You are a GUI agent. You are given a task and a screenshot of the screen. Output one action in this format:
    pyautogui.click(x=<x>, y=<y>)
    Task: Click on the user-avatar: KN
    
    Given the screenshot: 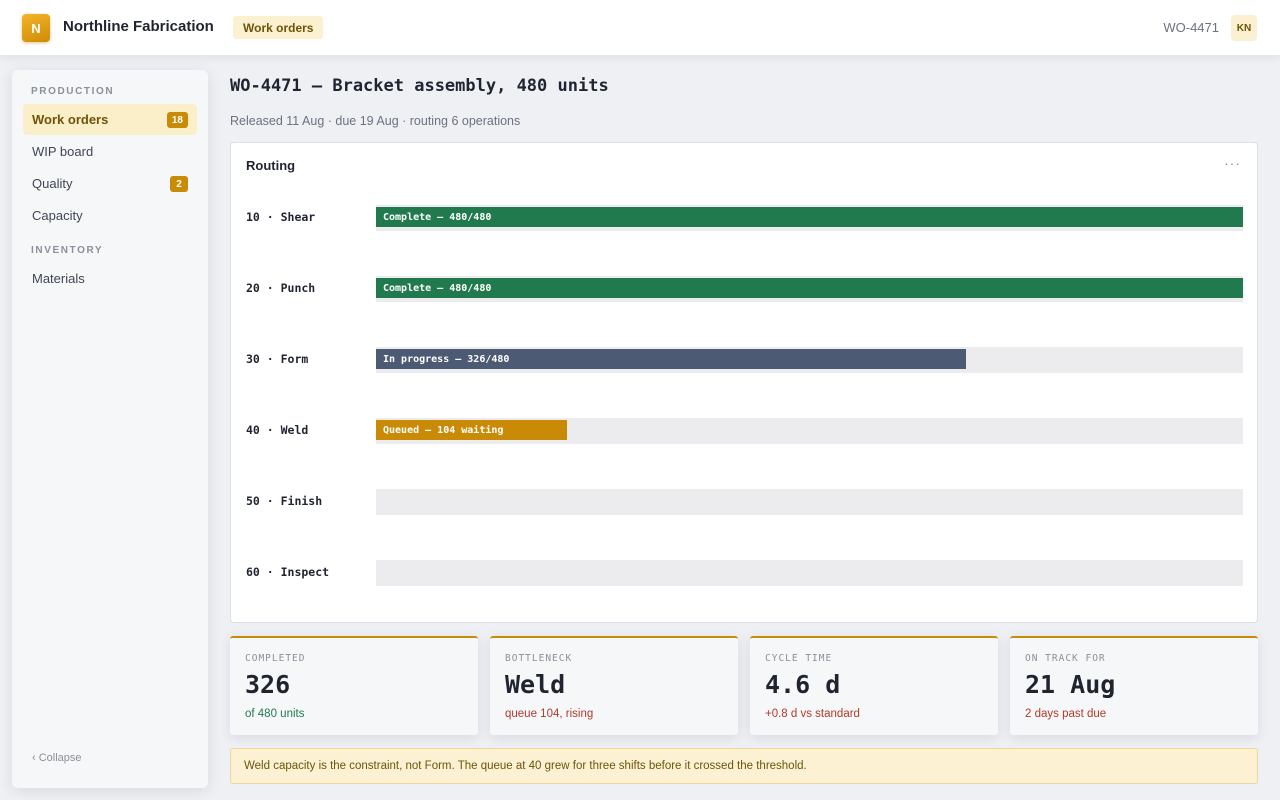 What is the action you would take?
    pyautogui.click(x=1244, y=28)
    